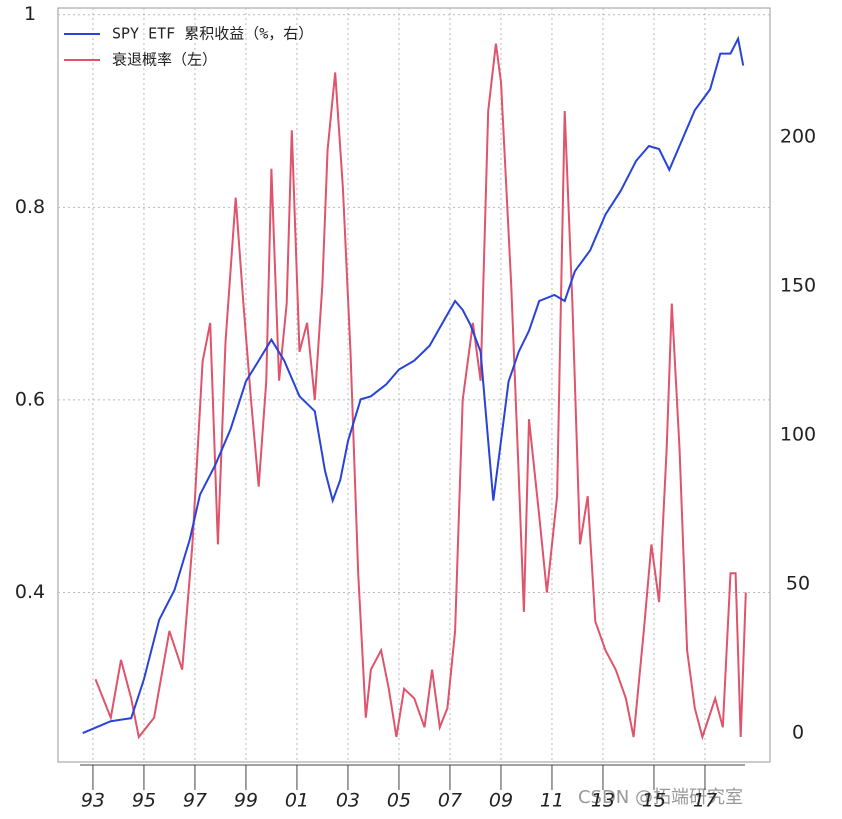 This screenshot has width=842, height=819. What do you see at coordinates (144, 801) in the screenshot?
I see `x-tick-label: 95` at bounding box center [144, 801].